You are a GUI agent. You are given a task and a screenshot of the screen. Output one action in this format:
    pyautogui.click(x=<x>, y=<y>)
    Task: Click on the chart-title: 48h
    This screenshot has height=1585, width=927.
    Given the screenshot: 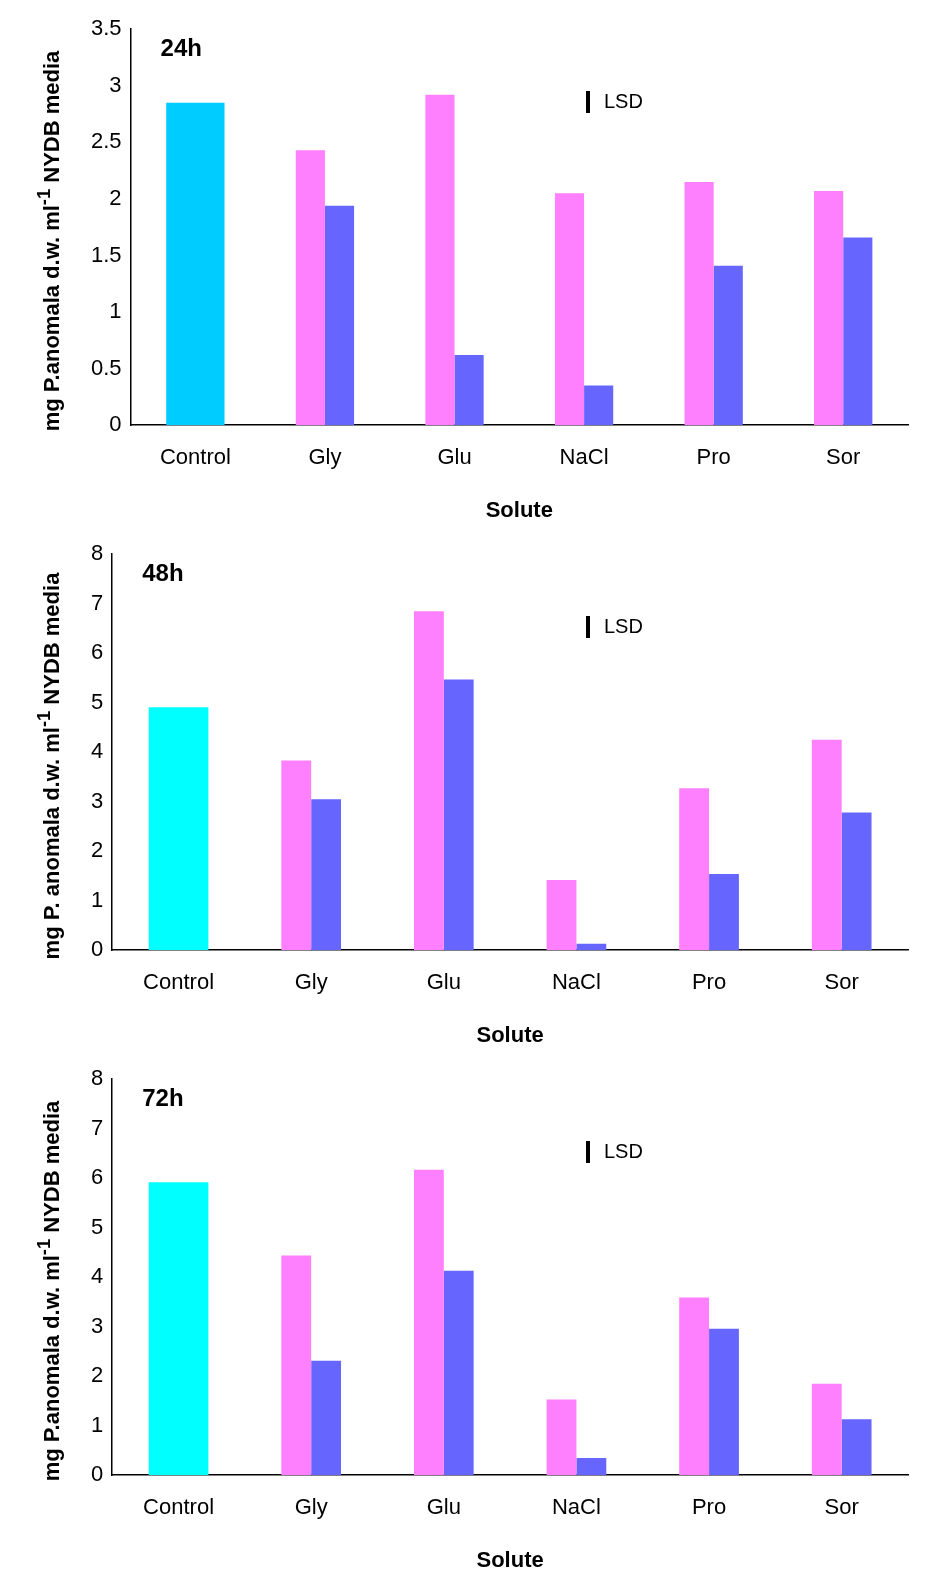 What is the action you would take?
    pyautogui.click(x=163, y=572)
    